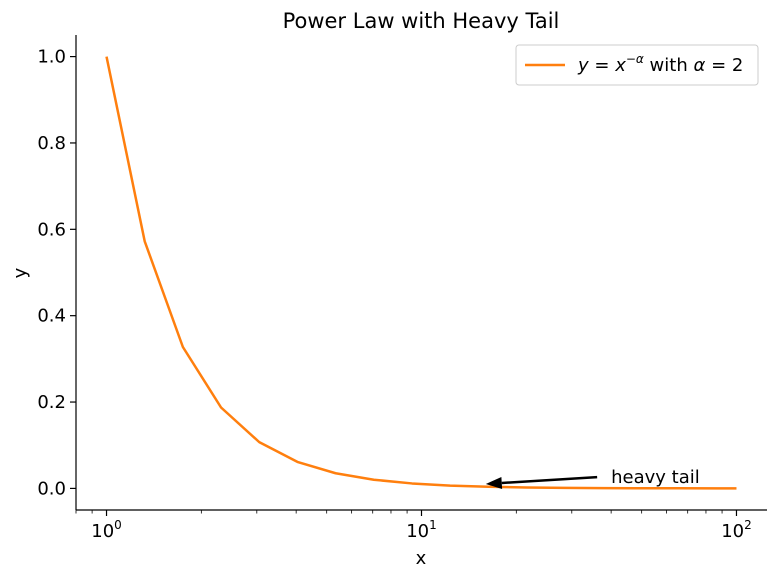  Describe the element at coordinates (421, 530) in the screenshot. I see `x-tick-label: 10¹` at that location.